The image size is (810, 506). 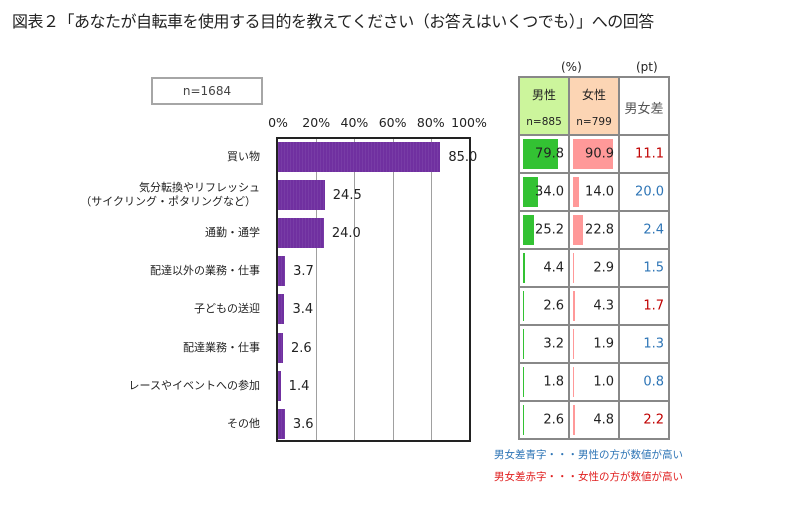 What do you see at coordinates (603, 382) in the screenshot?
I see `female-value: 1.0` at bounding box center [603, 382].